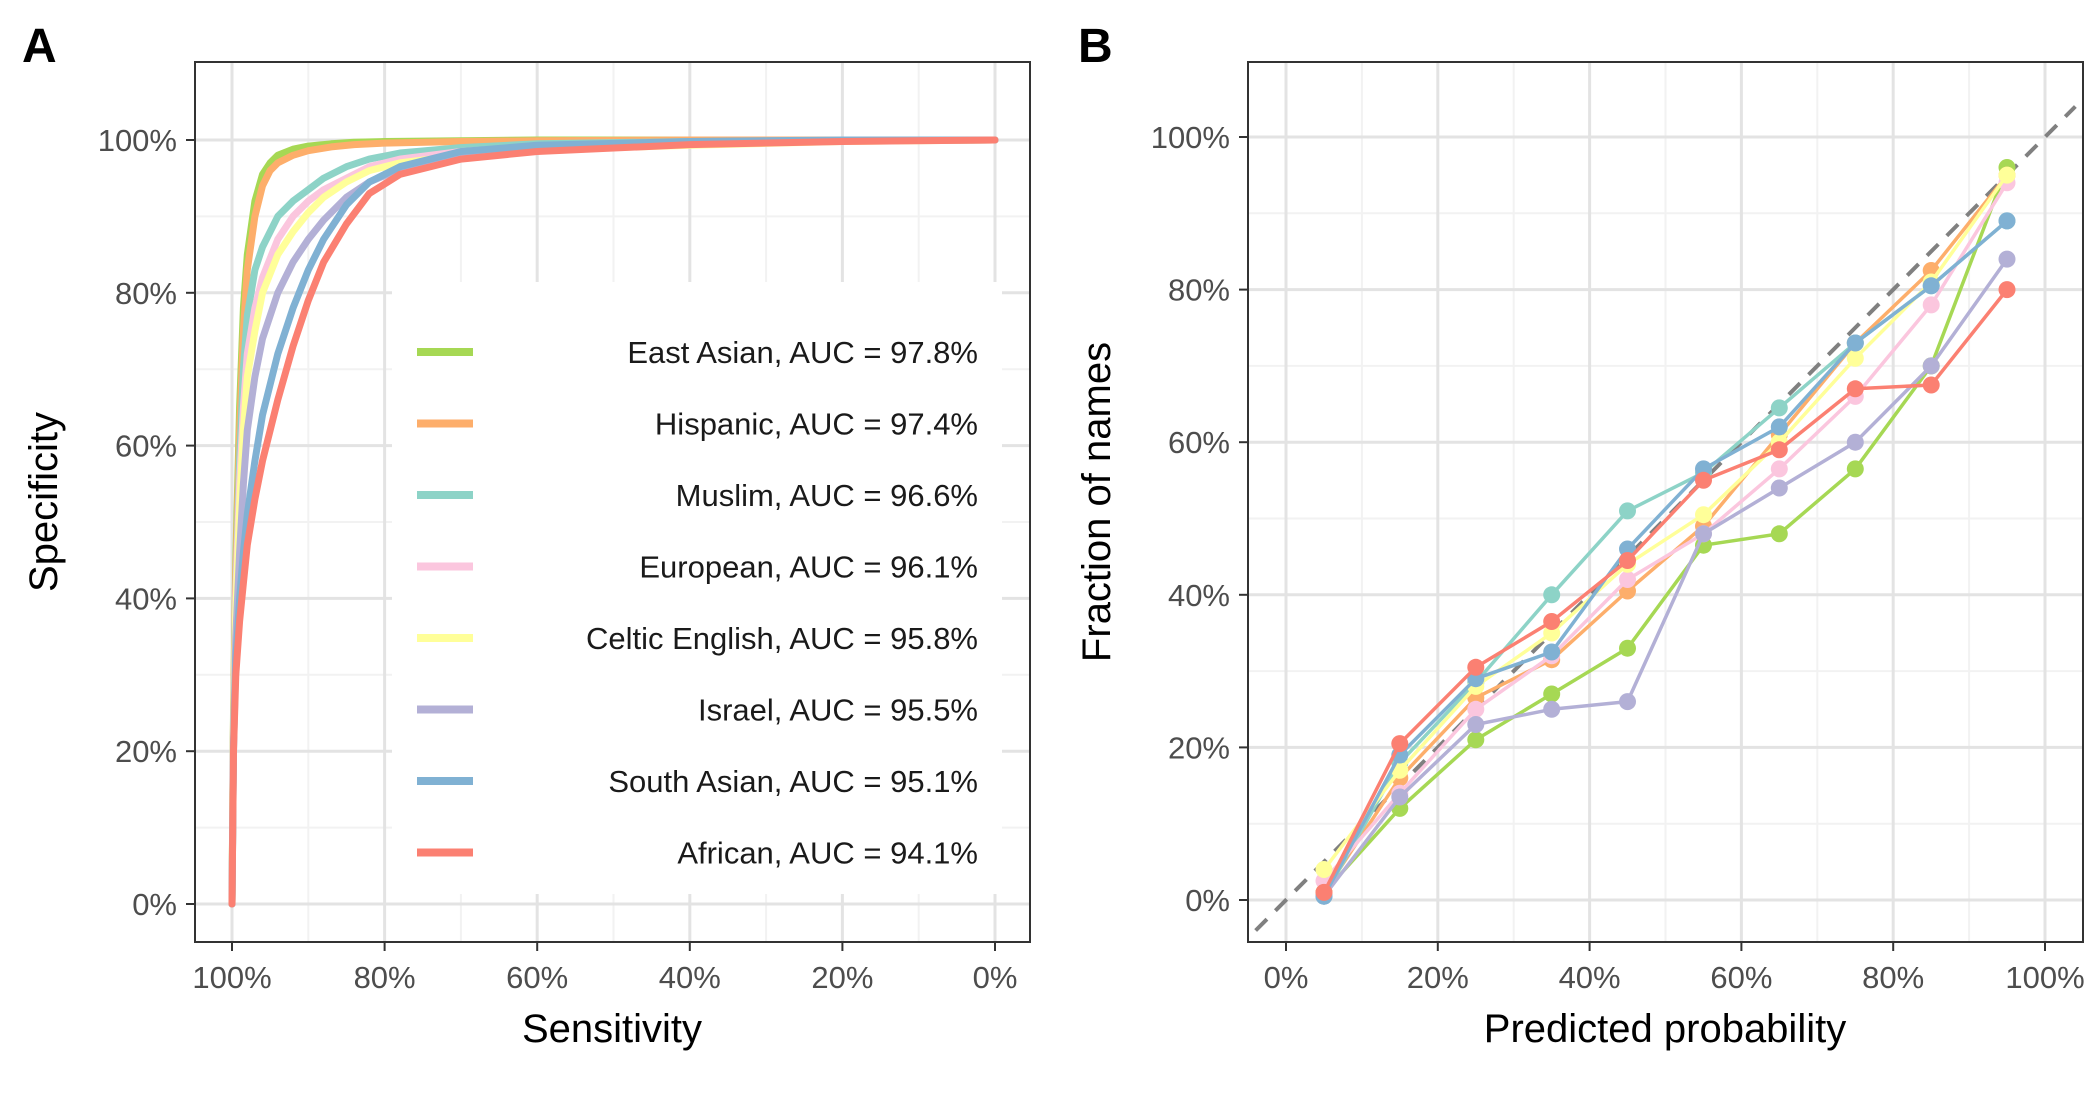 This screenshot has height=1110, width=2100. What do you see at coordinates (612, 1029) in the screenshot?
I see `panel-a-x-axis-title: Sensitivity` at bounding box center [612, 1029].